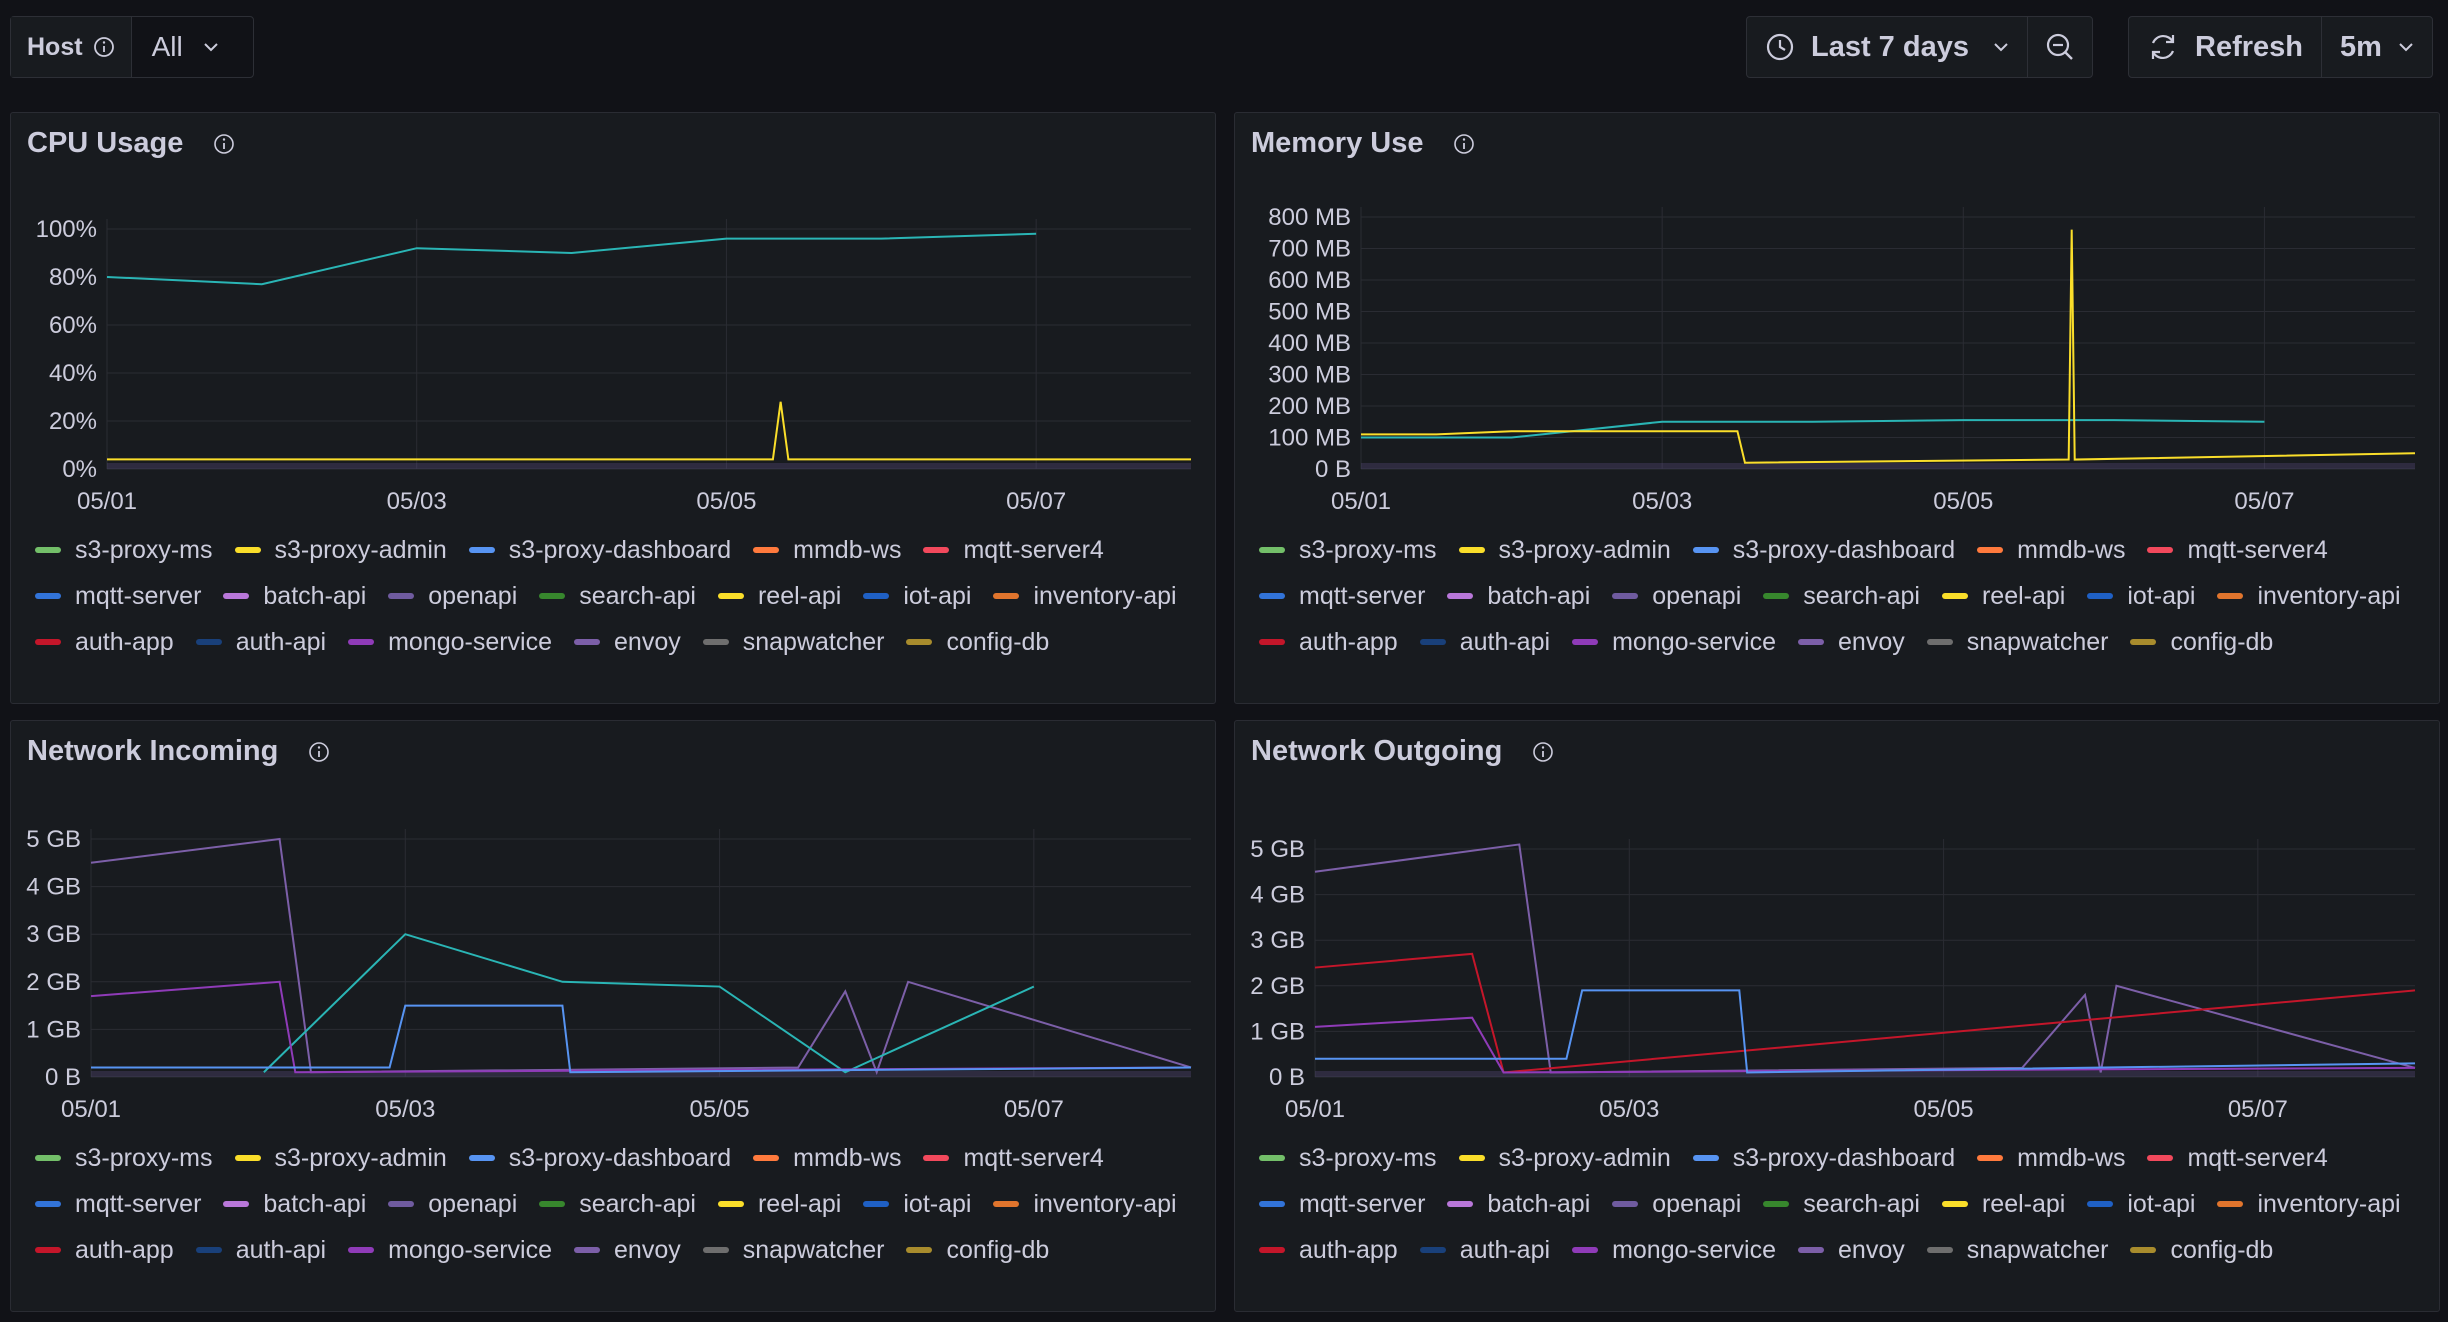 This screenshot has width=2448, height=1322. Describe the element at coordinates (53, 887) in the screenshot. I see `y-tick-label: 4 GB` at that location.